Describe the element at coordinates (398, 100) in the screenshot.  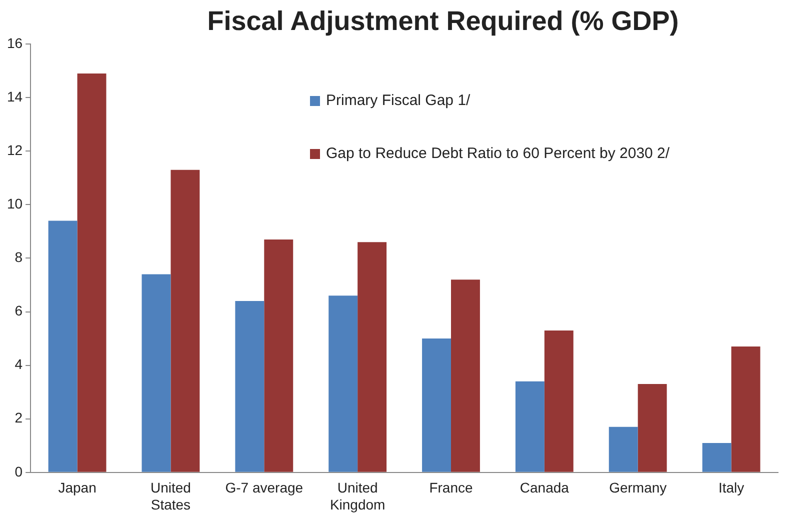
I see `legend-label: Primary Fiscal Gap 1/` at that location.